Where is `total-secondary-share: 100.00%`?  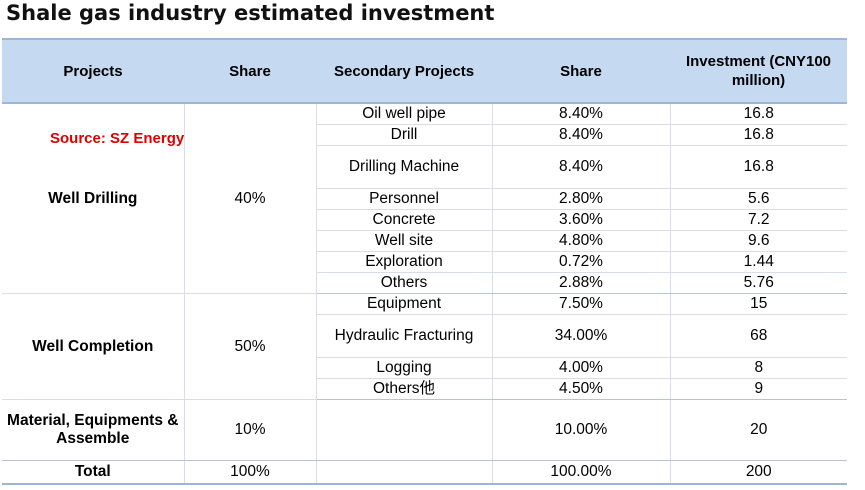 total-secondary-share: 100.00% is located at coordinates (581, 472).